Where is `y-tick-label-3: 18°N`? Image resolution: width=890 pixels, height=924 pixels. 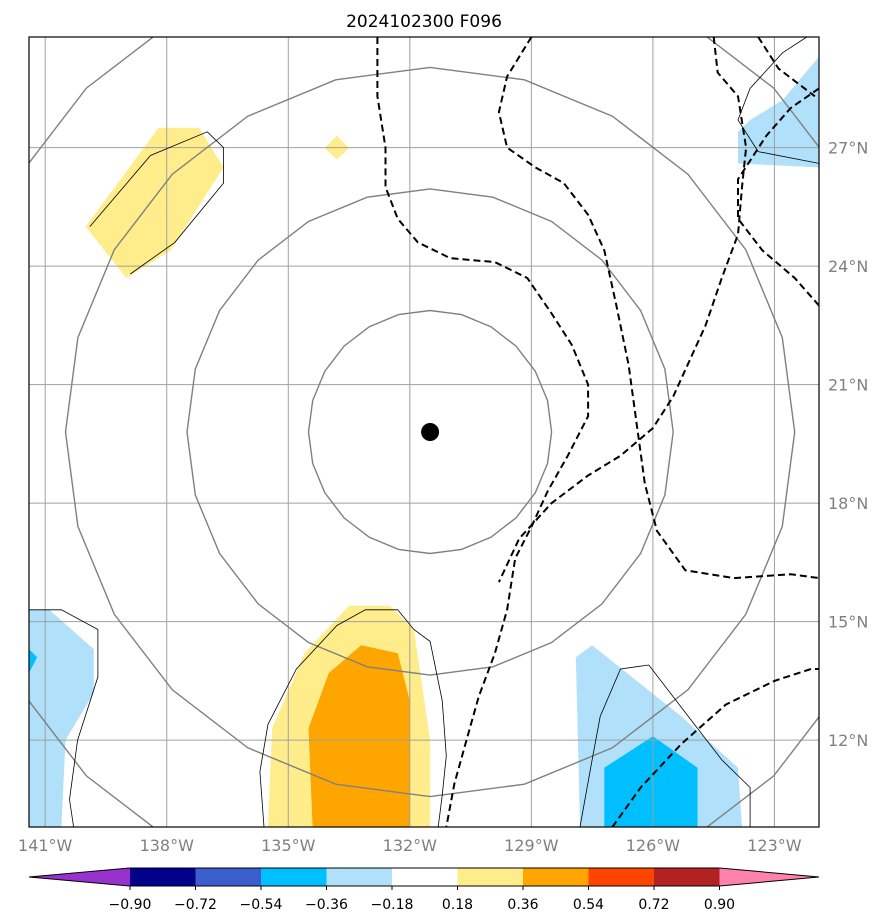
y-tick-label-3: 18°N is located at coordinates (848, 503).